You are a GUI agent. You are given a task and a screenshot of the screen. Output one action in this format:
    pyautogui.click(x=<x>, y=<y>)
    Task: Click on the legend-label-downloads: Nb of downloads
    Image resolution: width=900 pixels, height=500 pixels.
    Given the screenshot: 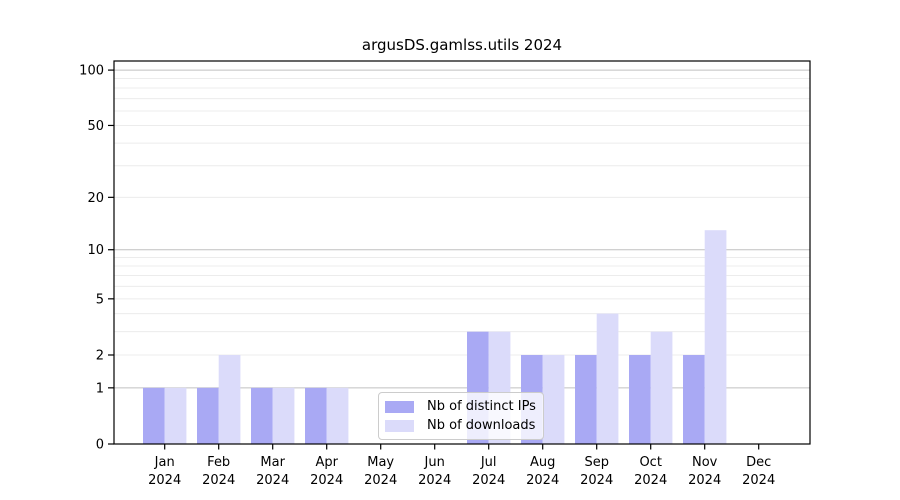 What is the action you would take?
    pyautogui.click(x=481, y=425)
    